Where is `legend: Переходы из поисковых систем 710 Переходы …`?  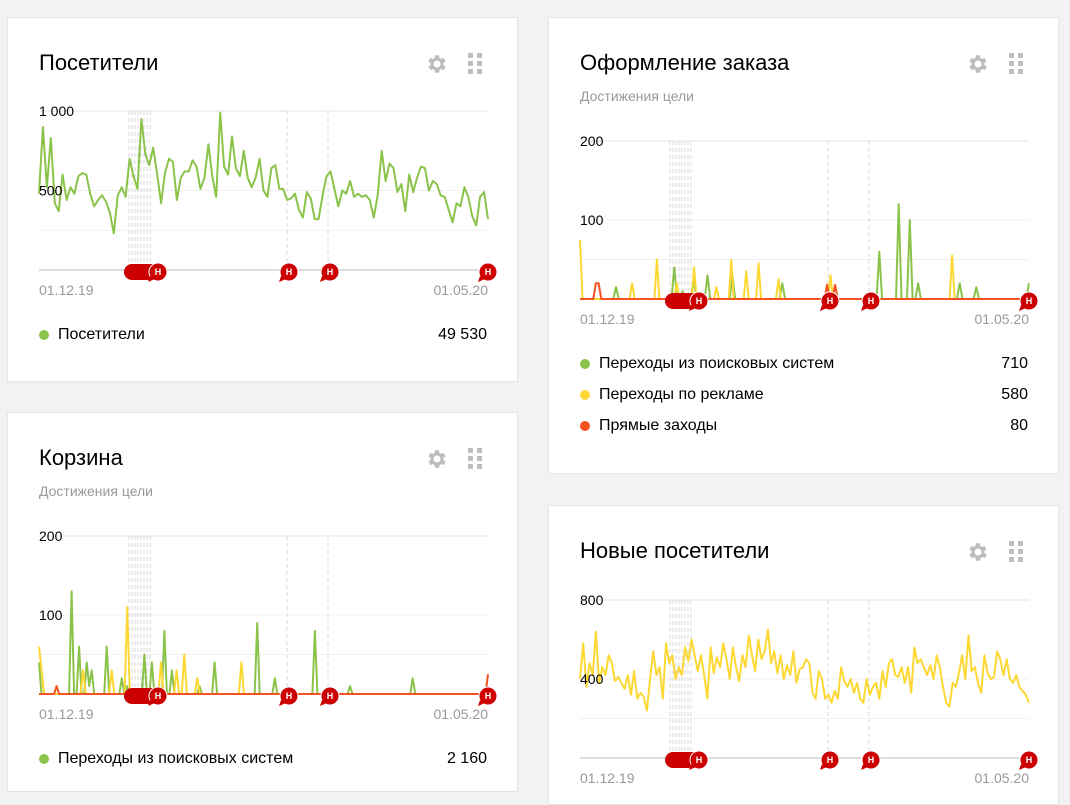 legend: Переходы из поисковых систем 710 Переходы … is located at coordinates (804, 394).